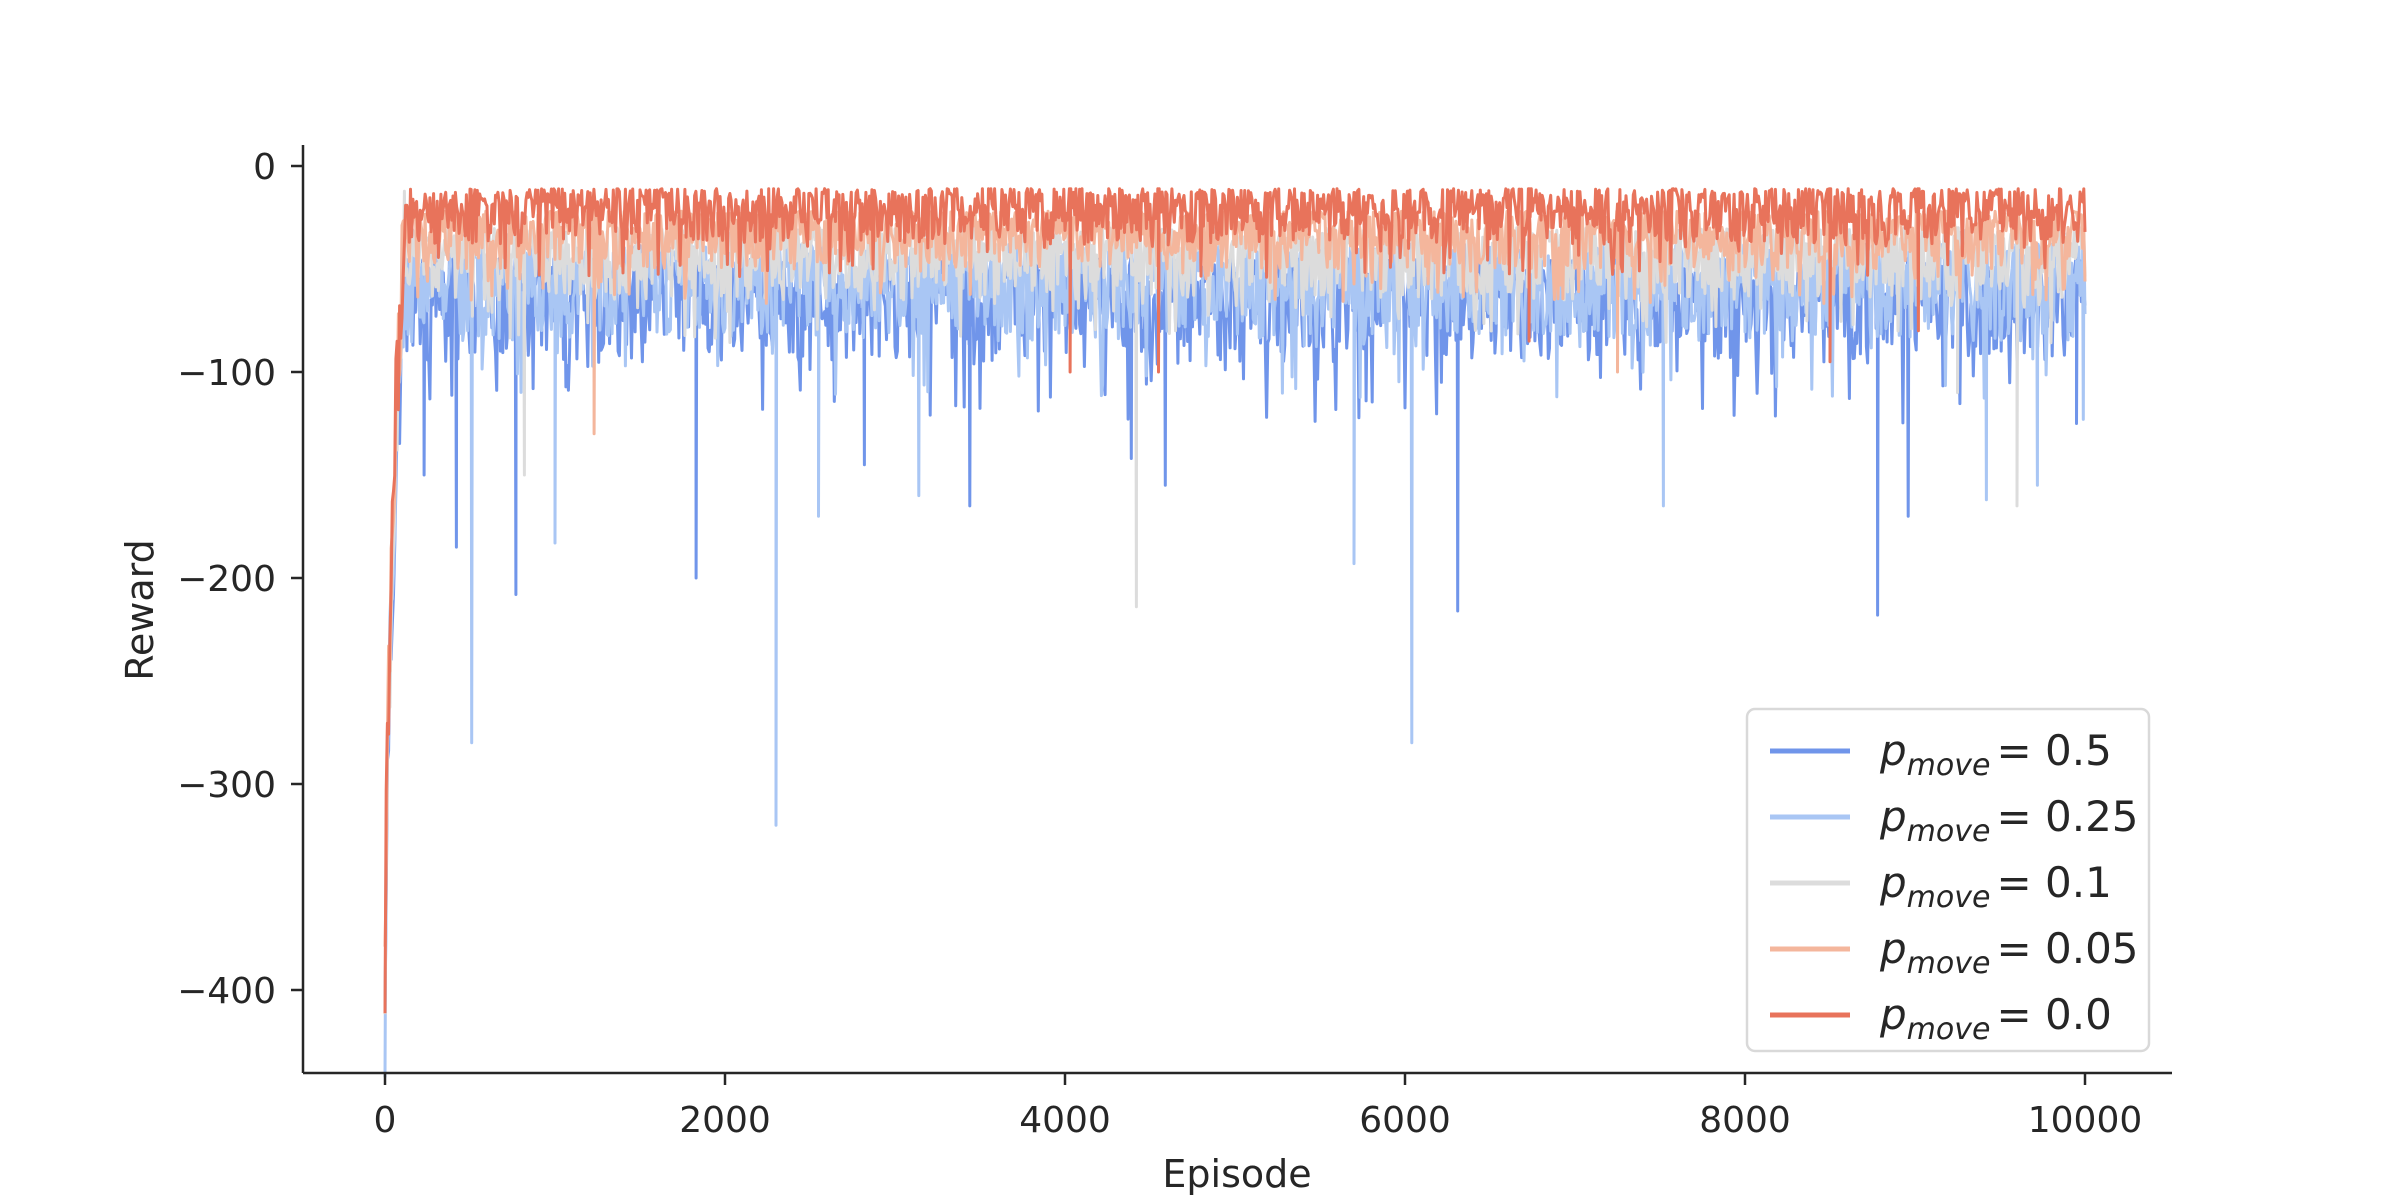 The width and height of the screenshot is (2400, 1200). What do you see at coordinates (2009, 820) in the screenshot?
I see `legend-label: pmove = 0.25` at bounding box center [2009, 820].